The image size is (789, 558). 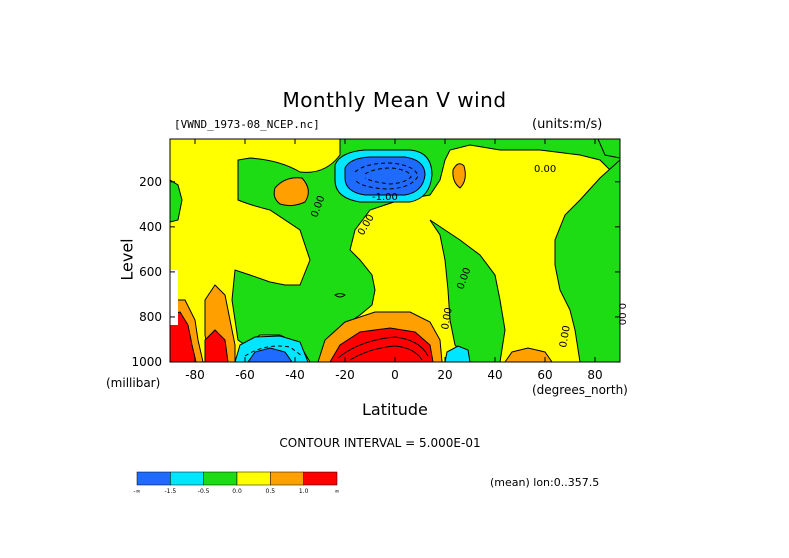 I want to click on x-tick-label: -80, so click(x=195, y=375).